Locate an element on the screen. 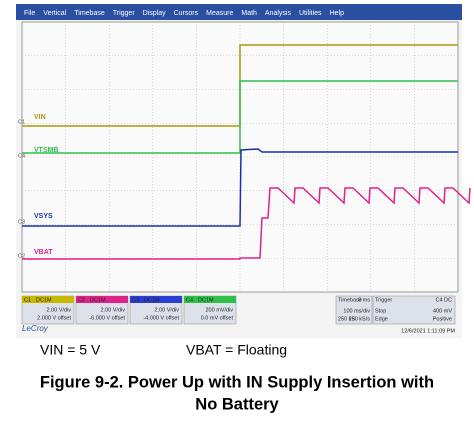 The image size is (474, 425). menu-item: Trigger is located at coordinates (124, 13).